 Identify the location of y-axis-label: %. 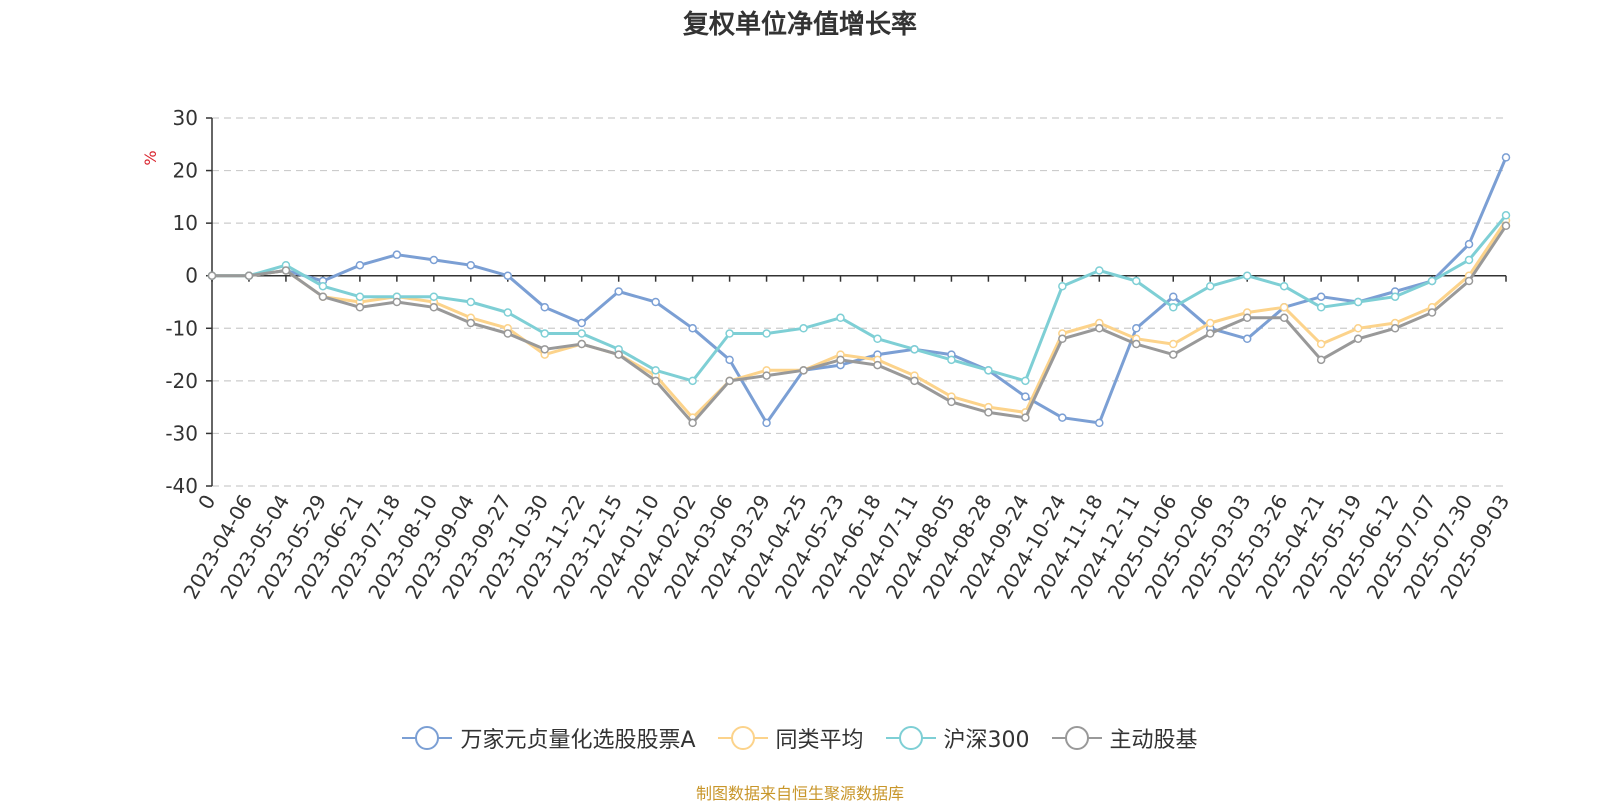
(150, 157).